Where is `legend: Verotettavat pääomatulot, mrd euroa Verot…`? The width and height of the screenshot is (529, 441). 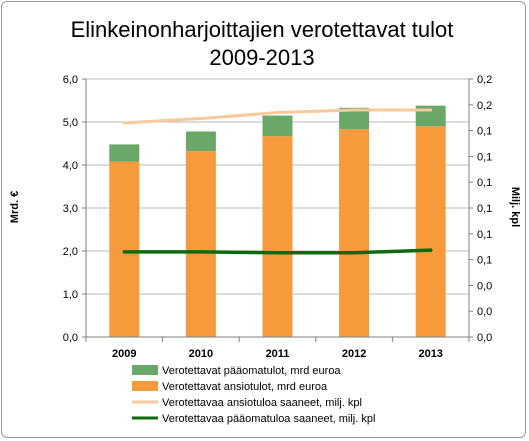 legend: Verotettavat pääomatulot, mrd euroa Verot… is located at coordinates (253, 395).